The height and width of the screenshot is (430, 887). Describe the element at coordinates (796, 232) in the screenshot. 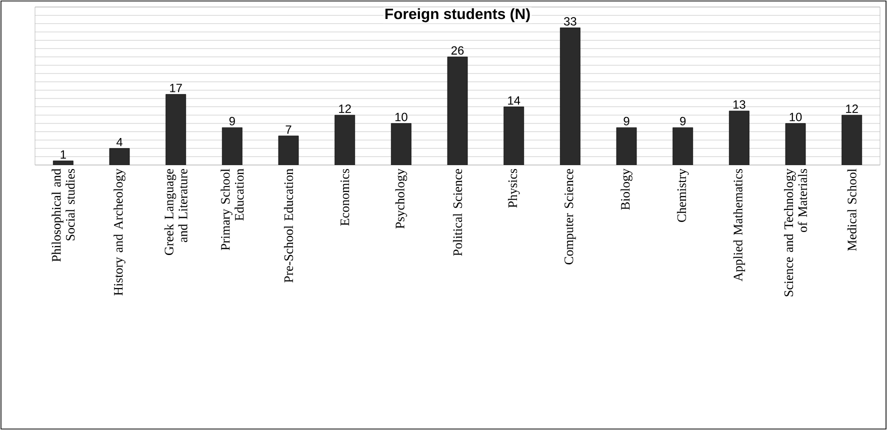

I see `x-tick-label: Science and Technology of Materials` at that location.